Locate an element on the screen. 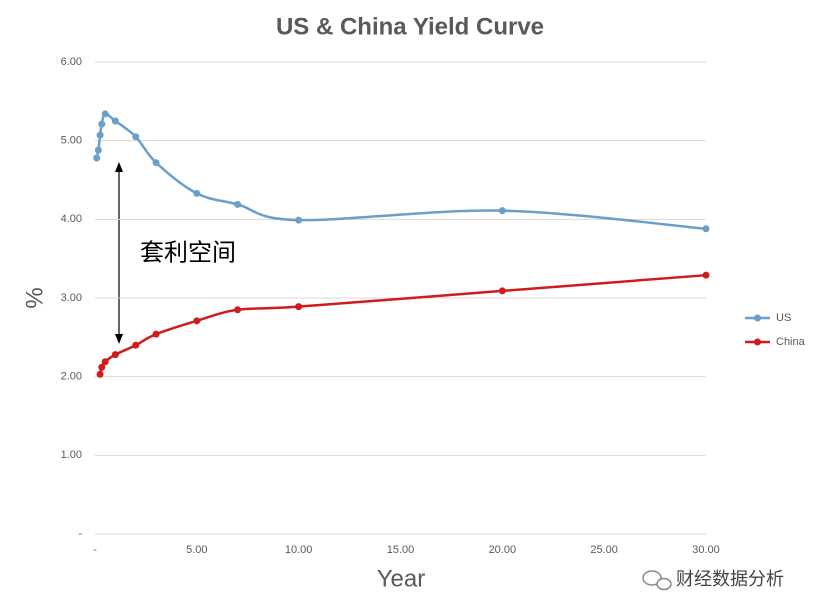 The image size is (820, 614). arrow is located at coordinates (119, 253).